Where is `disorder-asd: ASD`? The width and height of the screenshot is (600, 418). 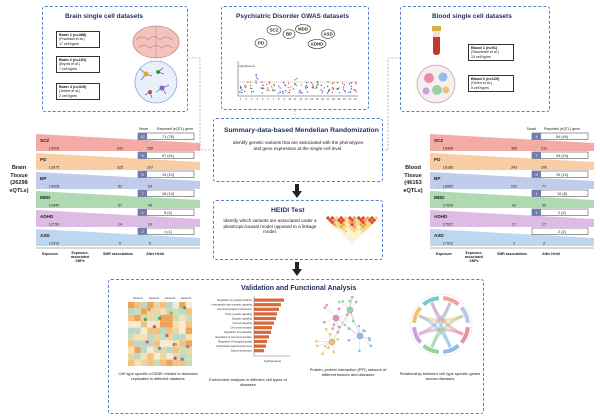
disorder-asd: ASD is located at coordinates (327, 34).